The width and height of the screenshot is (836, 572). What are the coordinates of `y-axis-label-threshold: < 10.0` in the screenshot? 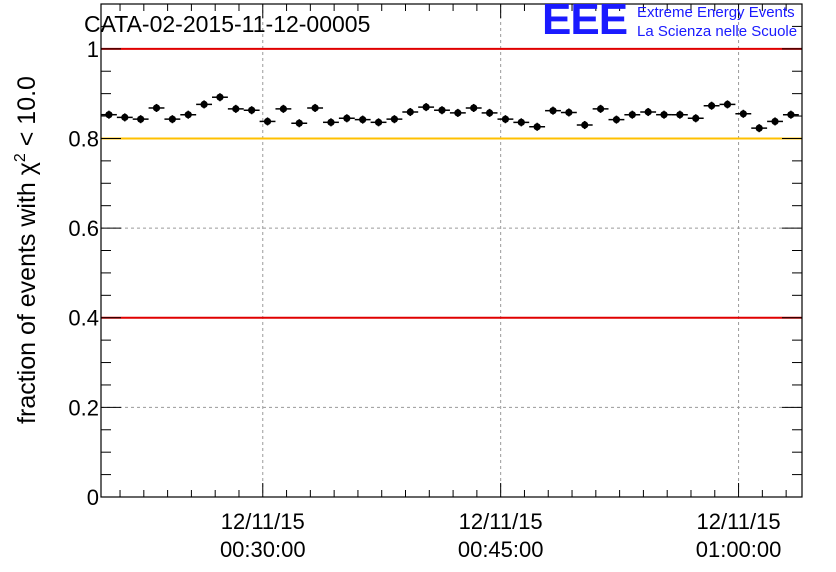 It's located at (27, 114).